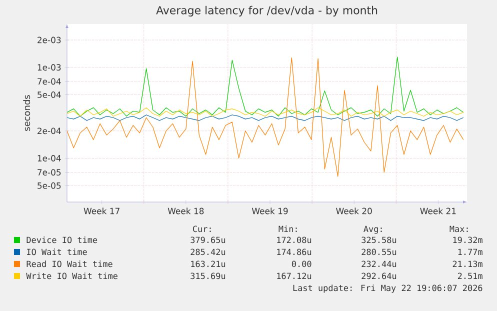  I want to click on legend-label: IO Wait time, so click(57, 252).